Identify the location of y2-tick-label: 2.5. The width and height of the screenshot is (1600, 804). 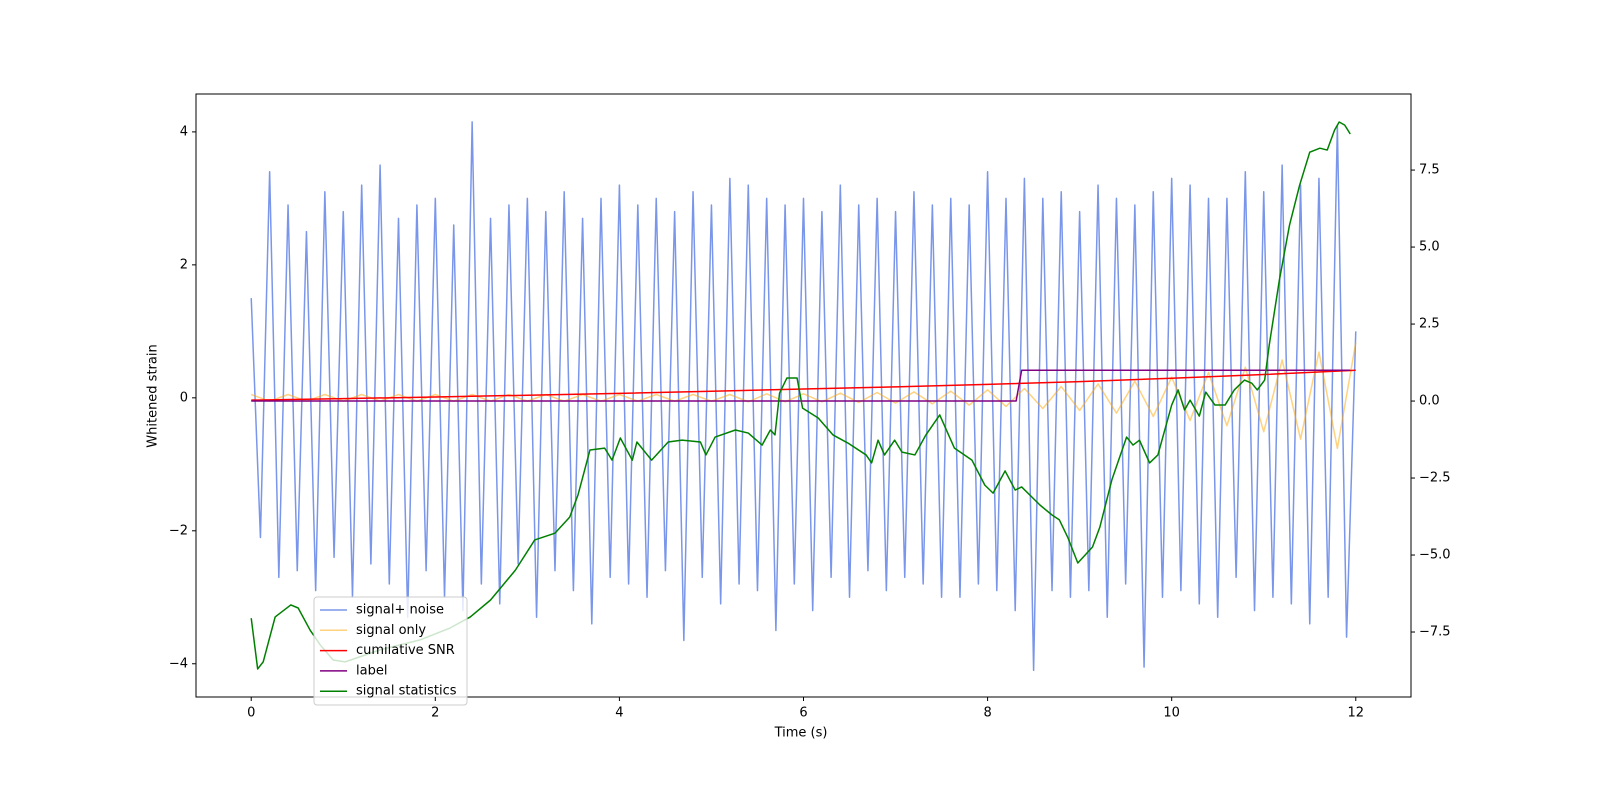
(1429, 324).